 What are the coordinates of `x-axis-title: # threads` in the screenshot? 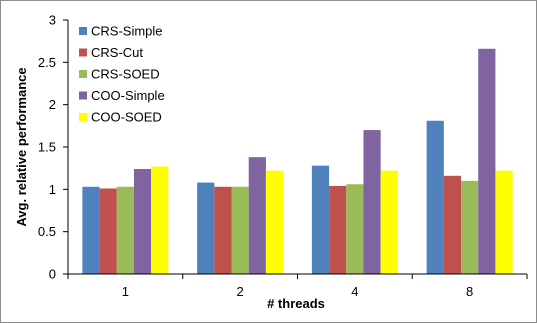 It's located at (296, 303).